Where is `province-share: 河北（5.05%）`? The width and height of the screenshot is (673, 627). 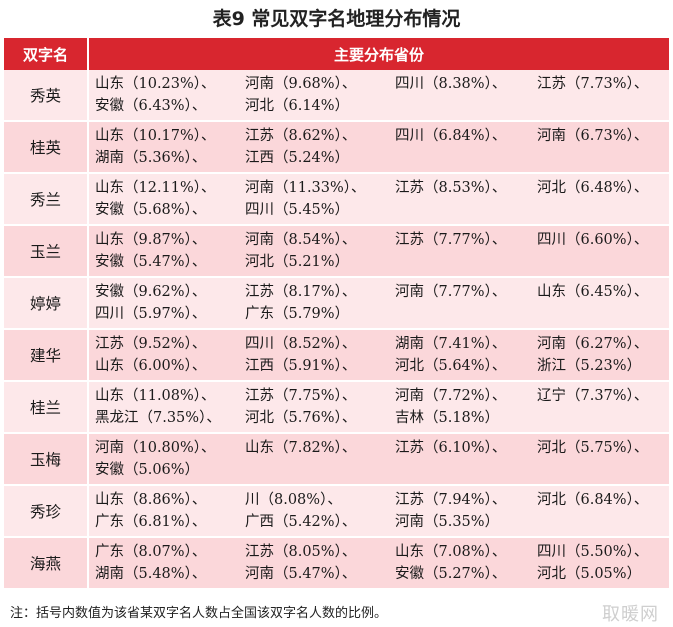
province-share: 河北（5.05%） is located at coordinates (589, 574).